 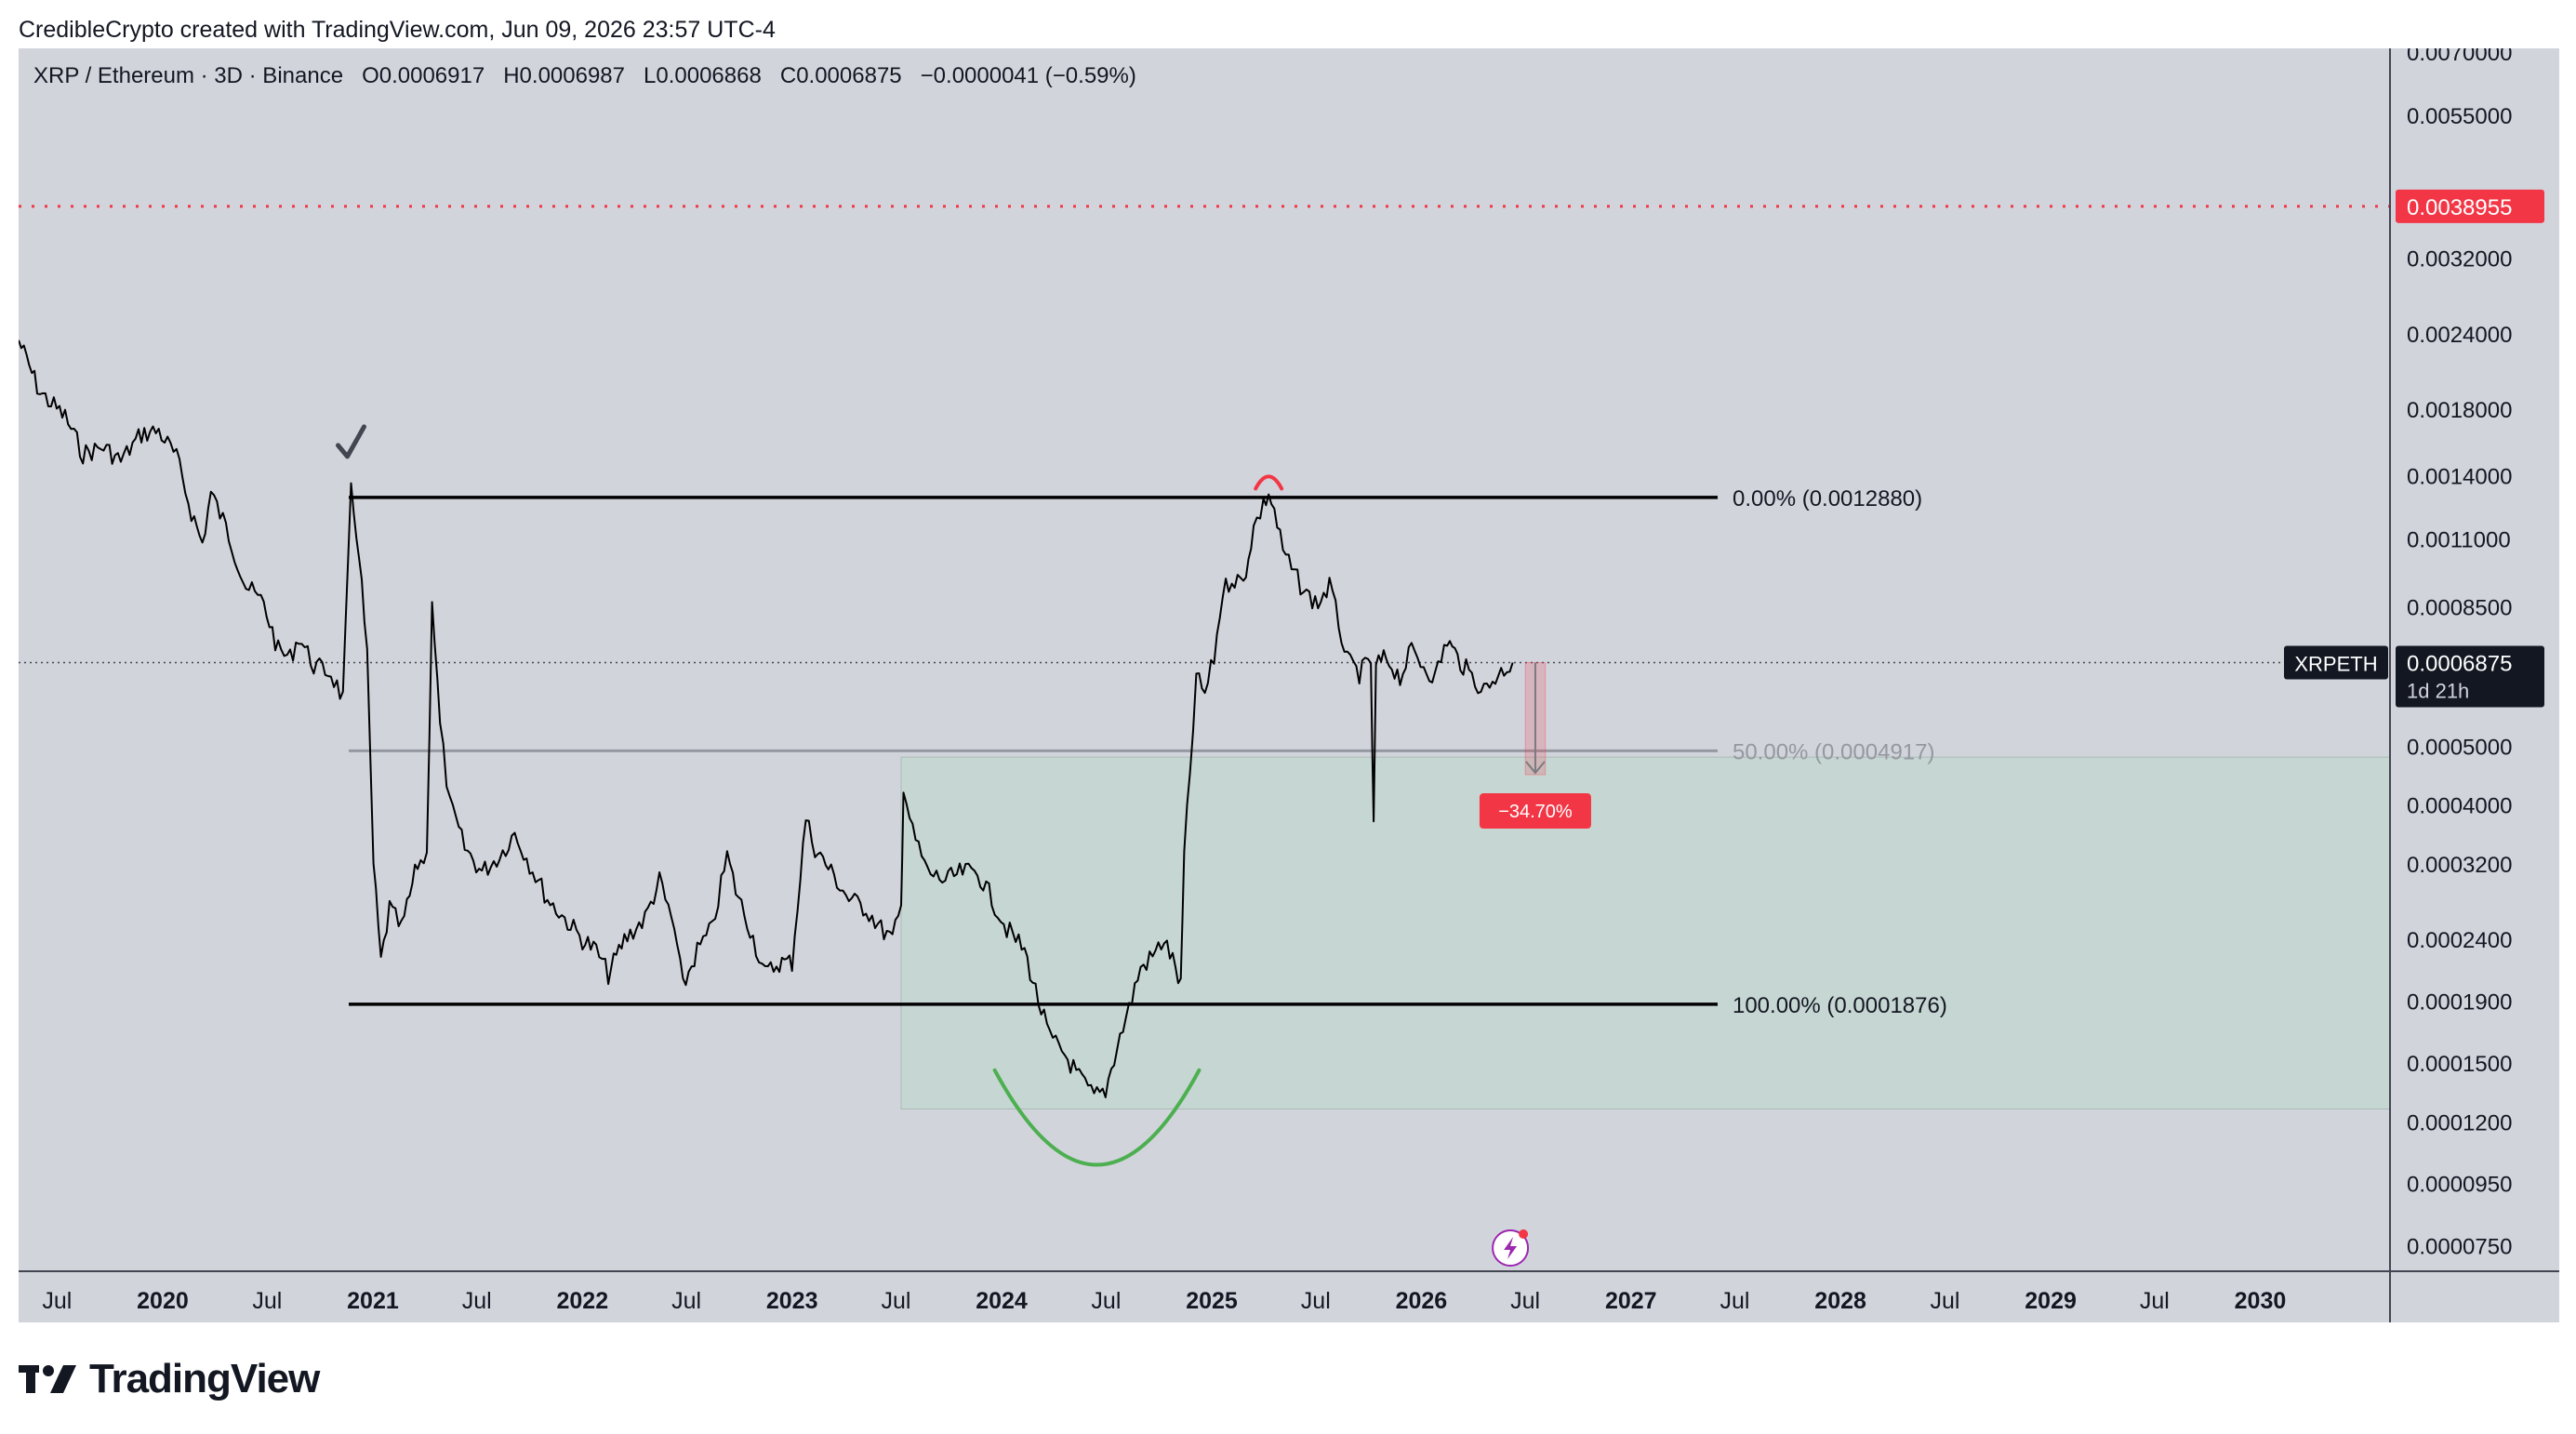 What do you see at coordinates (1422, 1301) in the screenshot?
I see `time-axis-tick: 2026` at bounding box center [1422, 1301].